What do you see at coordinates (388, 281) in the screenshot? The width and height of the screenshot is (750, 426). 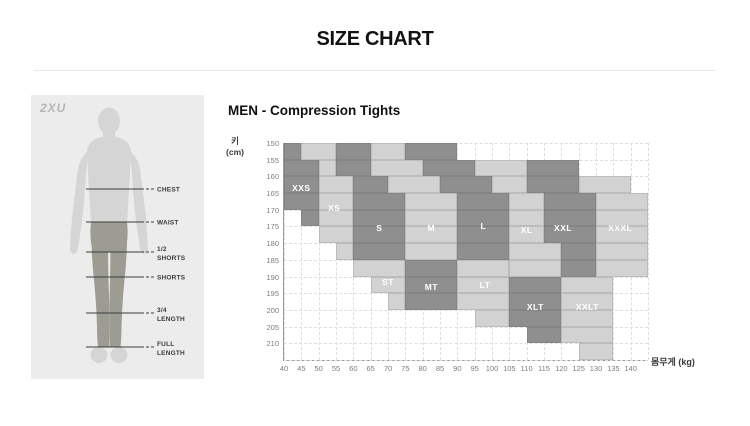 I see `size-label-st: ST` at bounding box center [388, 281].